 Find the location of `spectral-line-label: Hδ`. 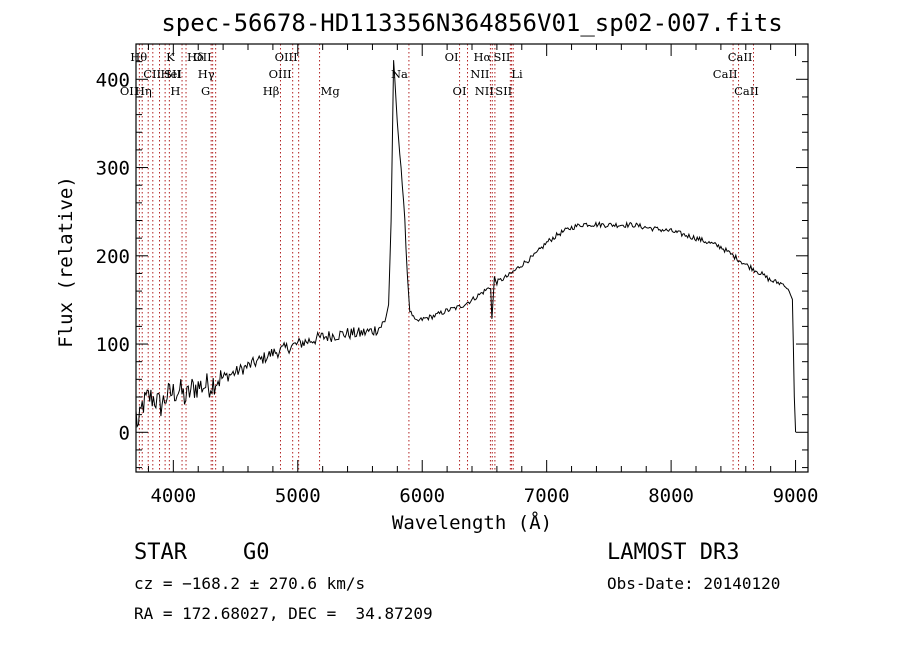

spectral-line-label: Hδ is located at coordinates (195, 57).